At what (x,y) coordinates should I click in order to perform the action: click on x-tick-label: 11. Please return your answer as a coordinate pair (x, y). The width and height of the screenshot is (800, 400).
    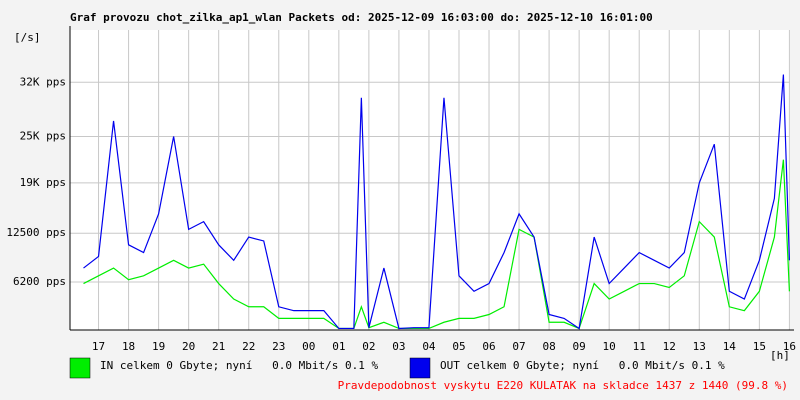
    Looking at the image, I should click on (639, 346).